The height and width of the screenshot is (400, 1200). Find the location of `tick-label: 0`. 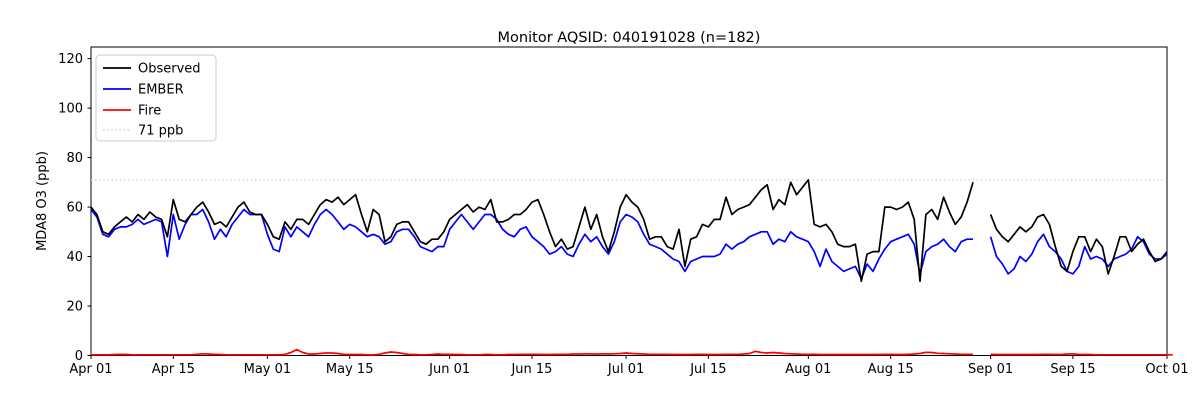

tick-label: 0 is located at coordinates (79, 356).